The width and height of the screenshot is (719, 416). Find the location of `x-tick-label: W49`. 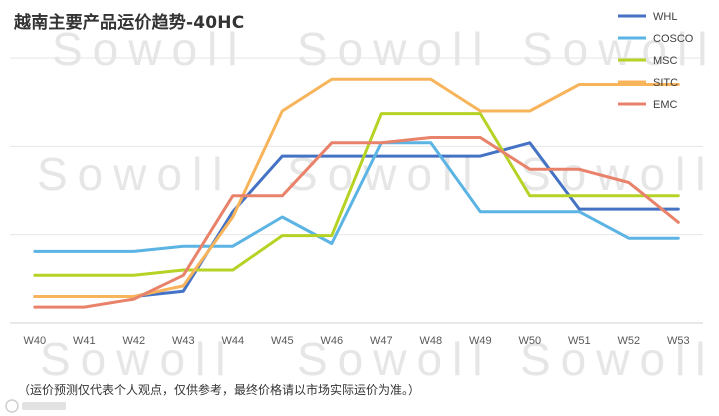

x-tick-label: W49 is located at coordinates (480, 341).